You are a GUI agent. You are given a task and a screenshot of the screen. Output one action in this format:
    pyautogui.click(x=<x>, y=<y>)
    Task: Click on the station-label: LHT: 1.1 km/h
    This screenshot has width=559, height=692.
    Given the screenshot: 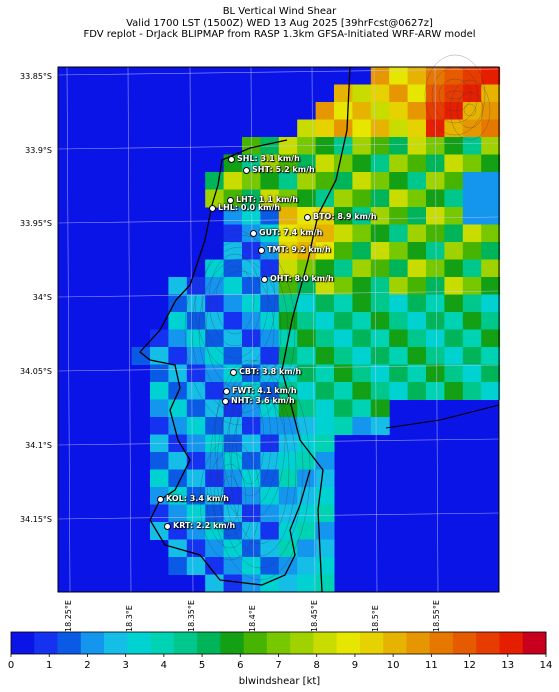 What is the action you would take?
    pyautogui.click(x=267, y=199)
    